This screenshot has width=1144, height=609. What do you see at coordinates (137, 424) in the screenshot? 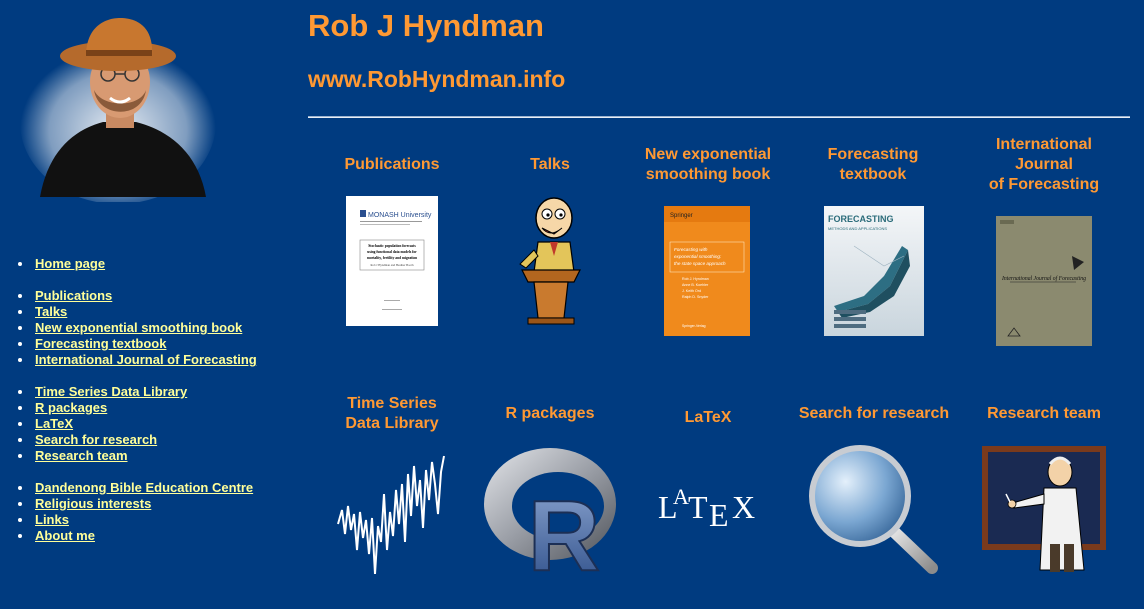
I see `nav-item-latex: LaTeX` at bounding box center [137, 424].